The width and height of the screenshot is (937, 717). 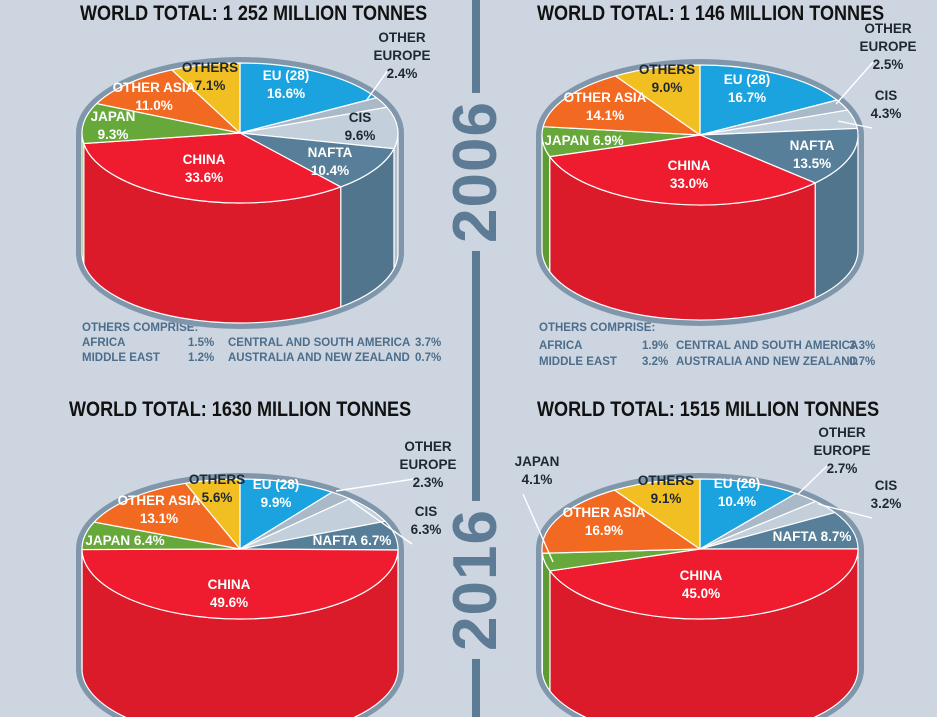 What do you see at coordinates (605, 115) in the screenshot?
I see `slice-value-other-asia: 14.1%` at bounding box center [605, 115].